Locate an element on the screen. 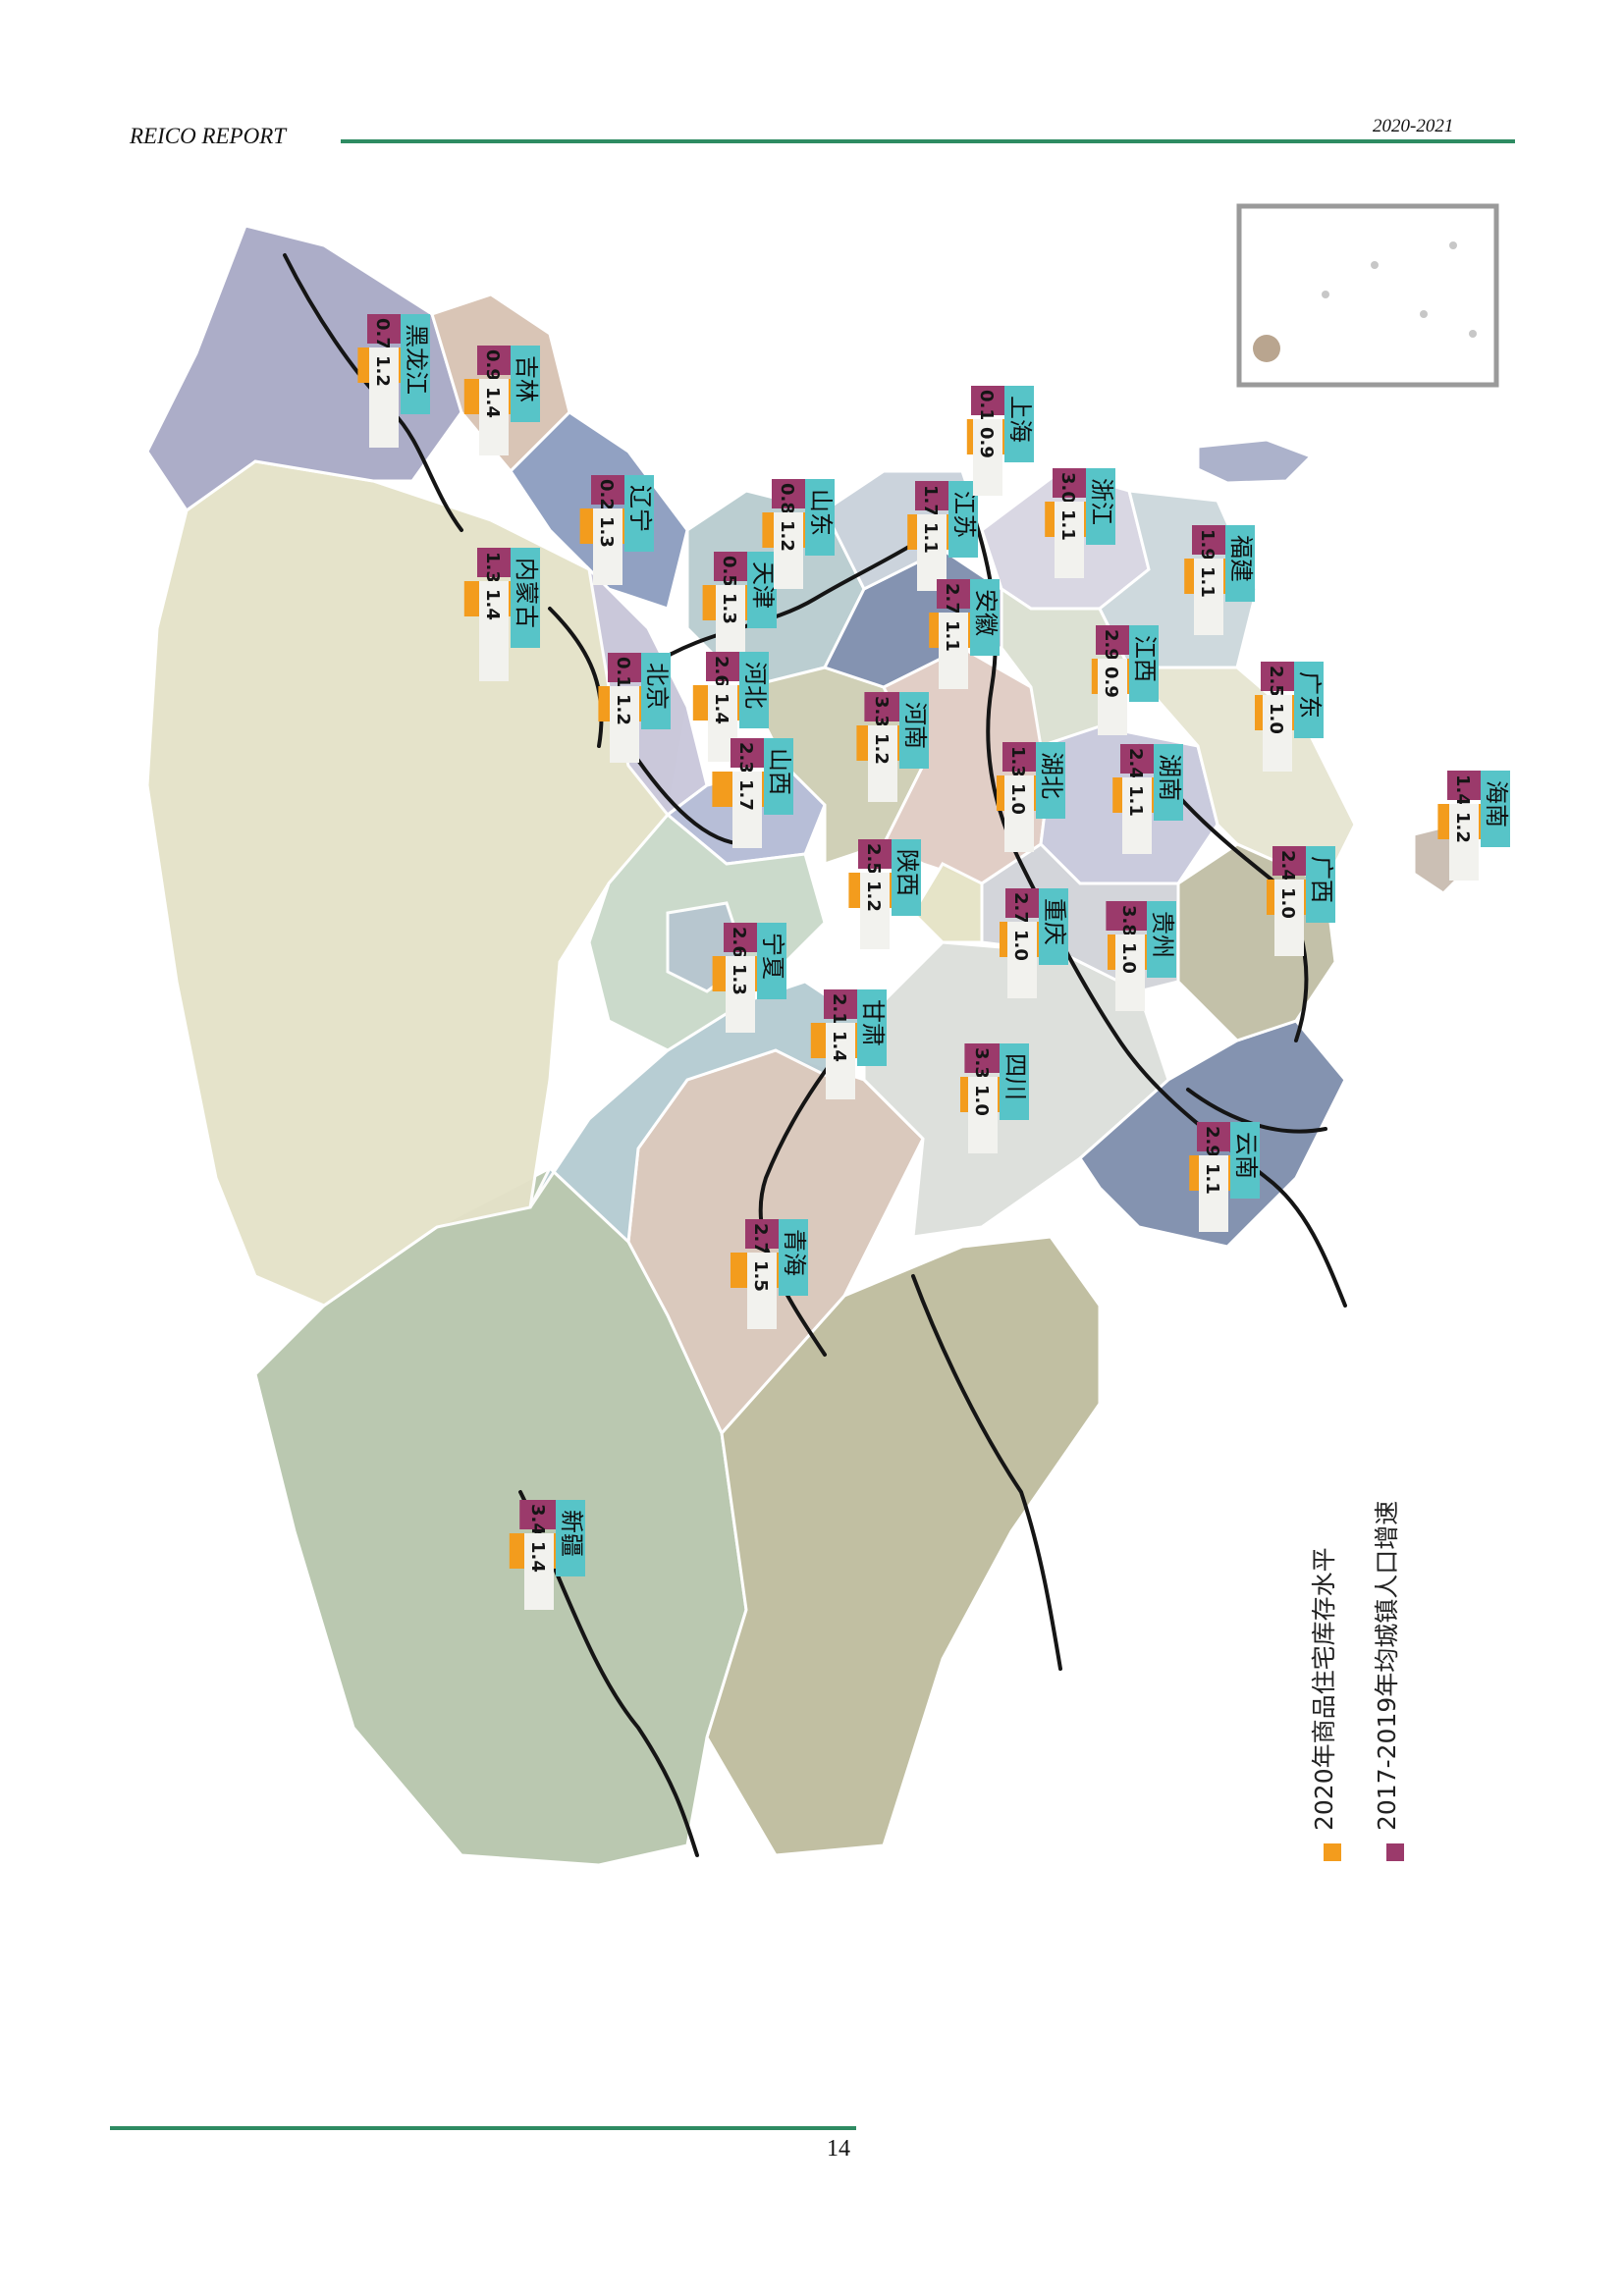  province-name: 广东 is located at coordinates (1310, 695).